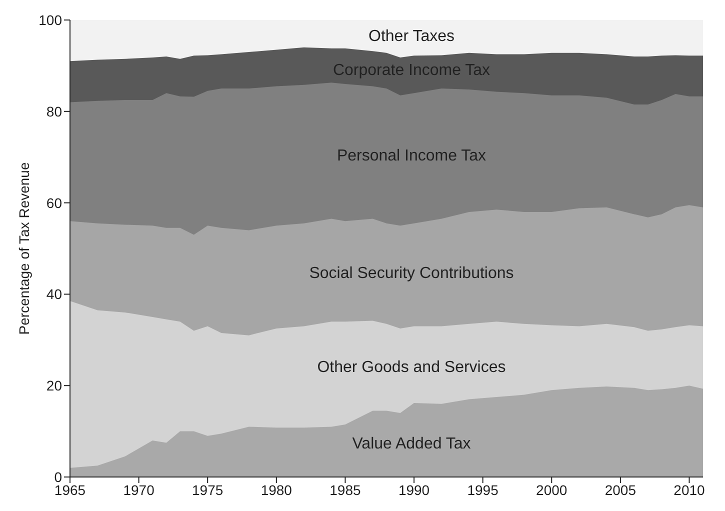 This screenshot has height=511, width=725. Describe the element at coordinates (24, 248) in the screenshot. I see `y-axis-title: Percentage of Tax Revenue` at that location.